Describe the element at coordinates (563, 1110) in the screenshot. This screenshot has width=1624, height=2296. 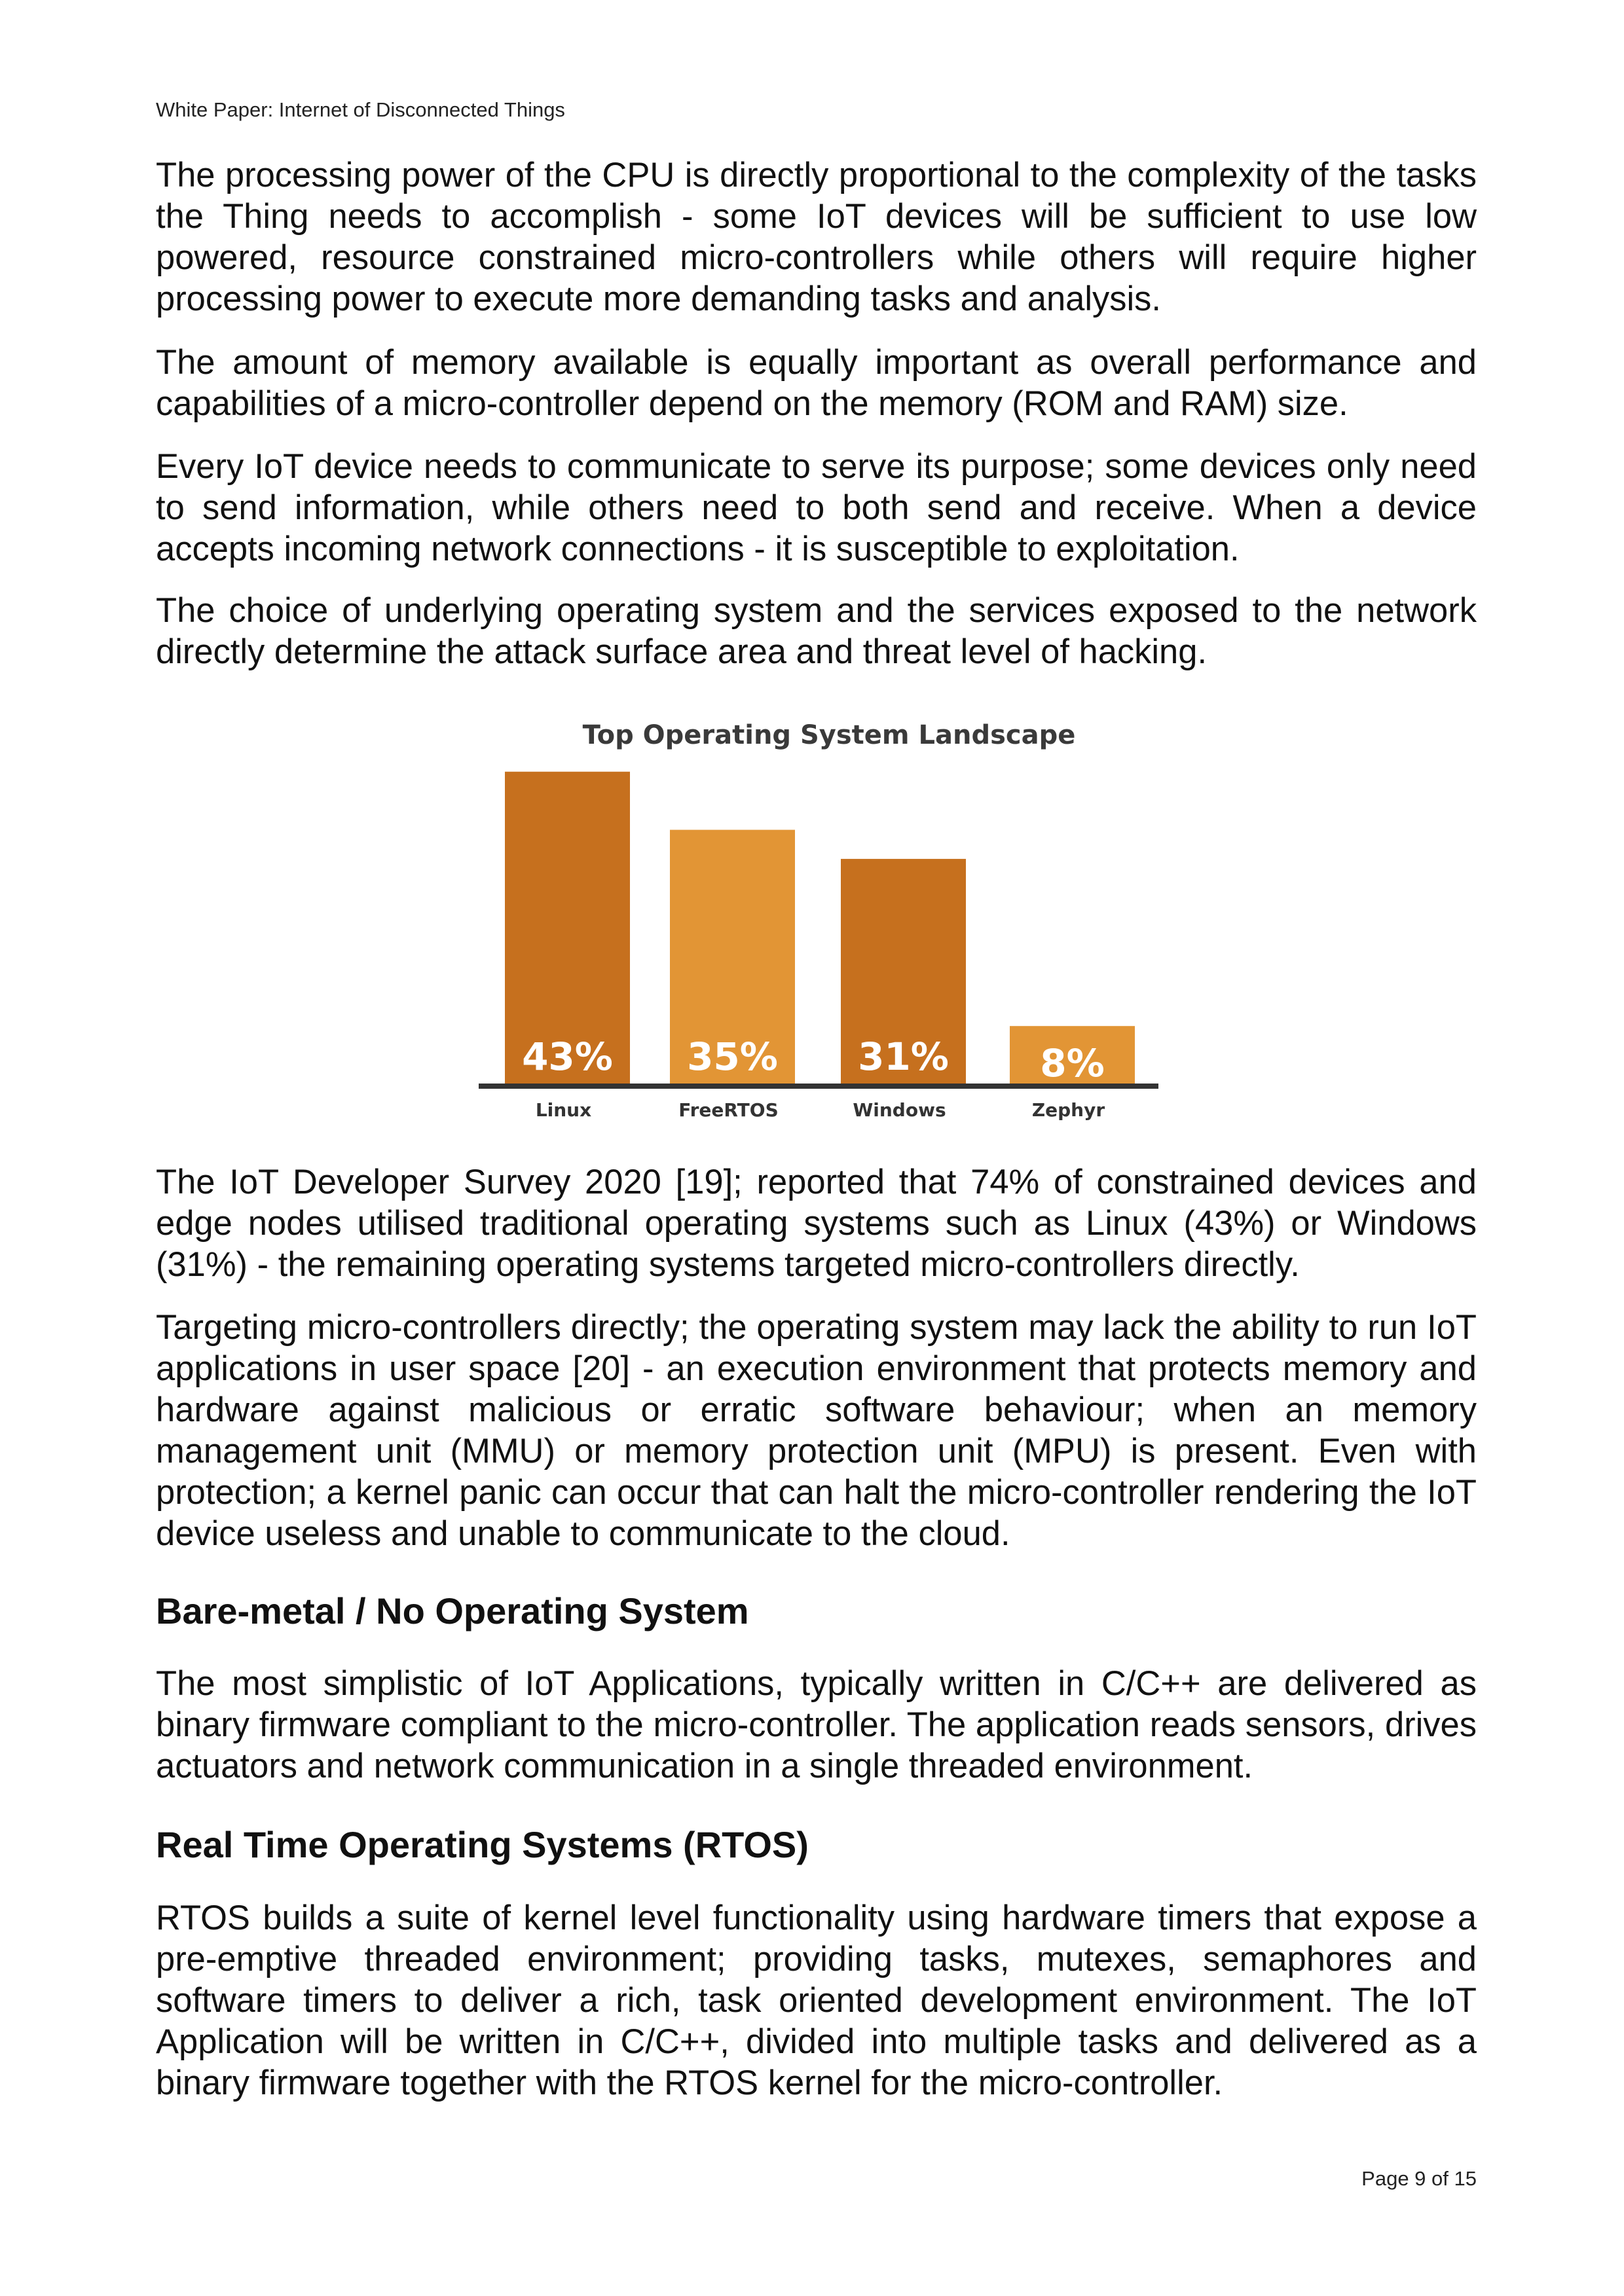
I see `x-tick-label: Linux` at that location.